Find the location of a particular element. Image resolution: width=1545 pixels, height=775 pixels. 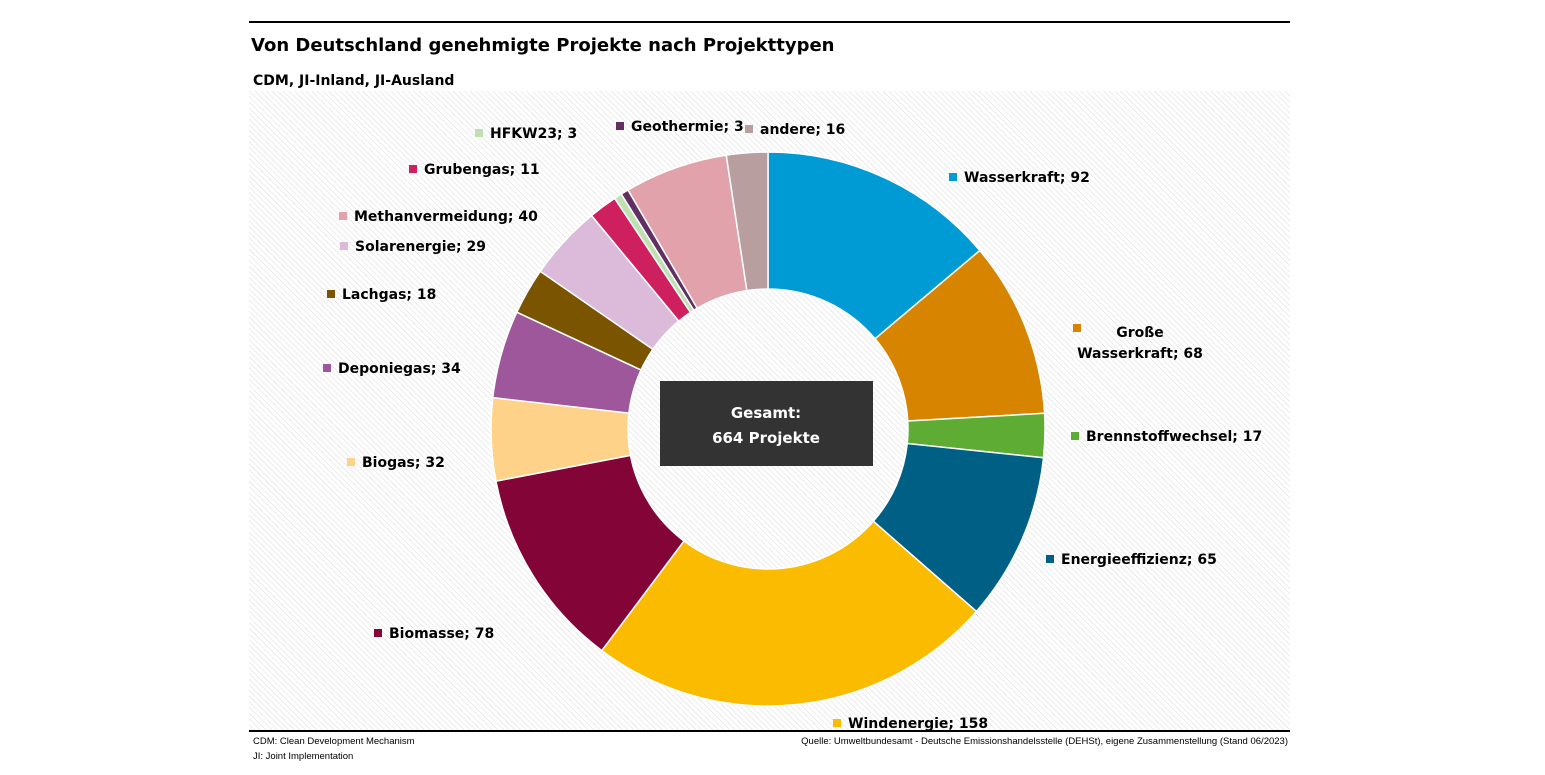

label-wasserkraft: Wasserkraft; 92 is located at coordinates (1019, 178).